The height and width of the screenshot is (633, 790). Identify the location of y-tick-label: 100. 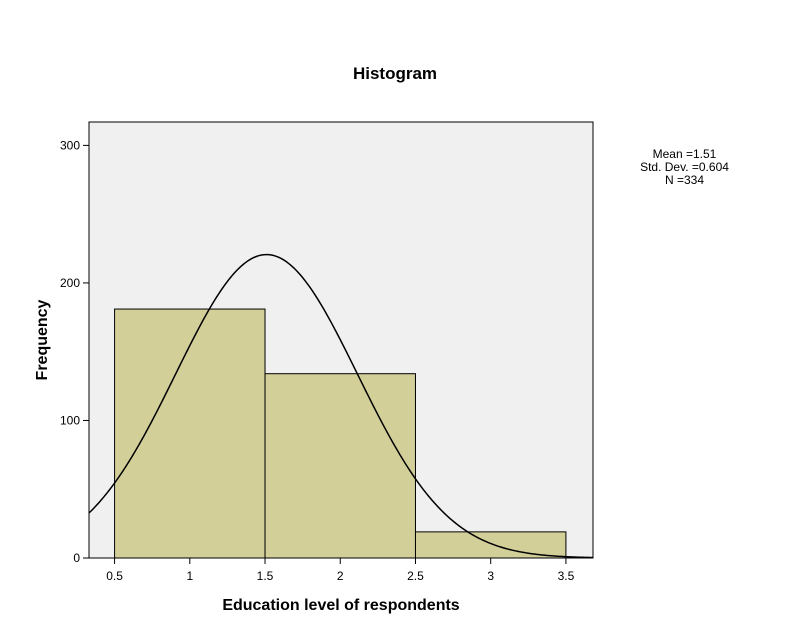
(70, 420).